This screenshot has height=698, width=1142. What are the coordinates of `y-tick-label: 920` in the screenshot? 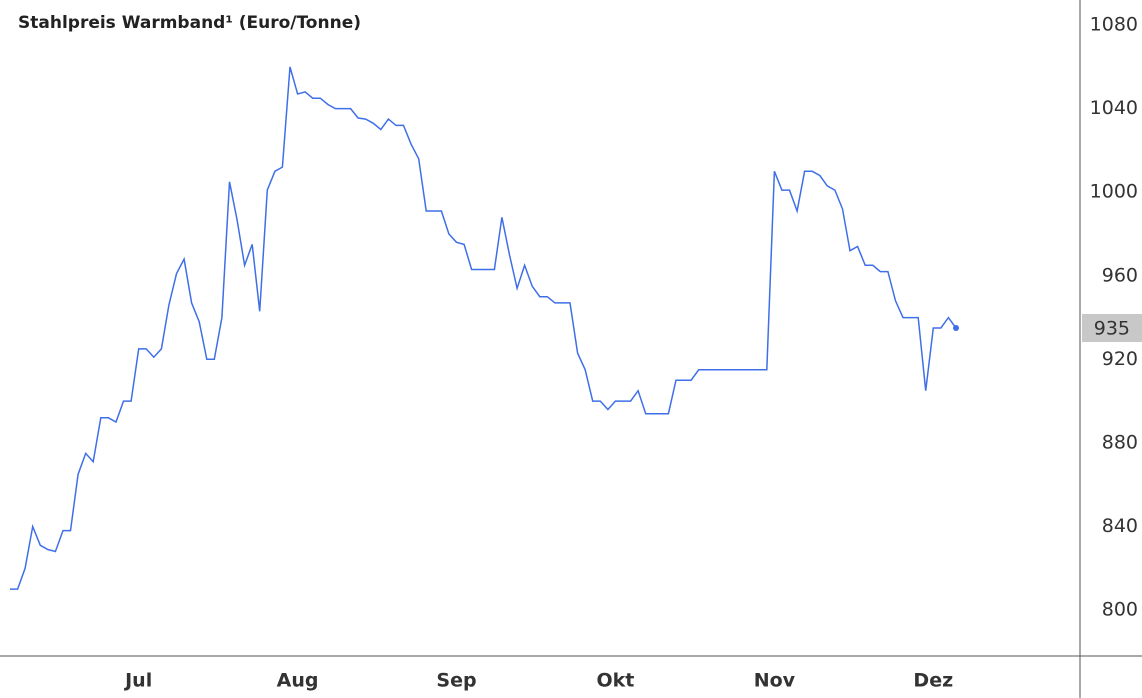 It's located at (1120, 359).